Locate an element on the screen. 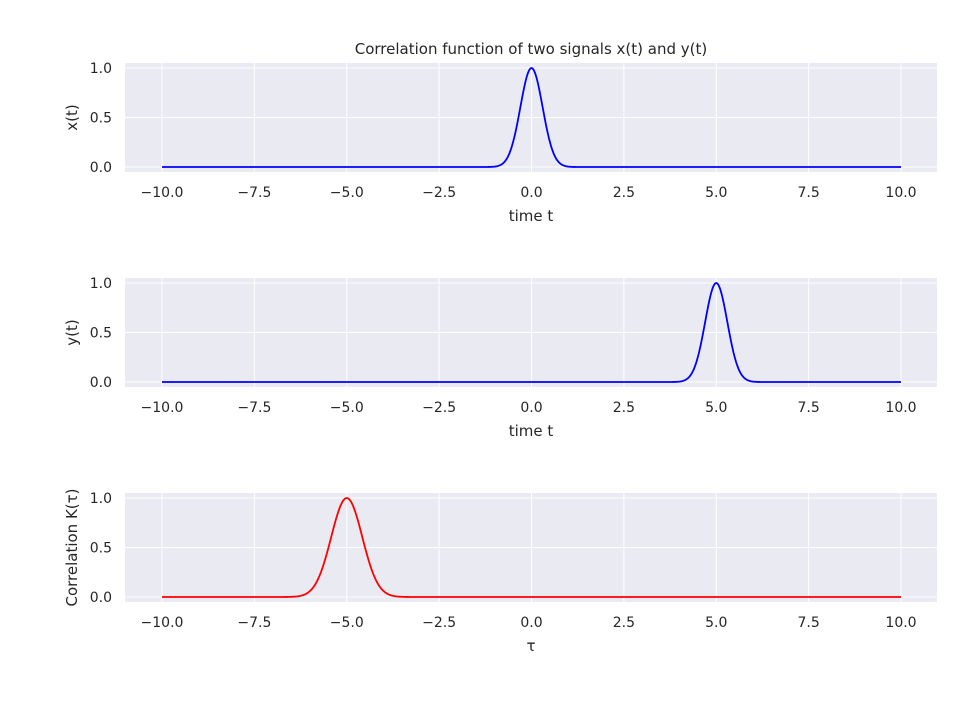  y-axis-label: x(t) is located at coordinates (72, 117).